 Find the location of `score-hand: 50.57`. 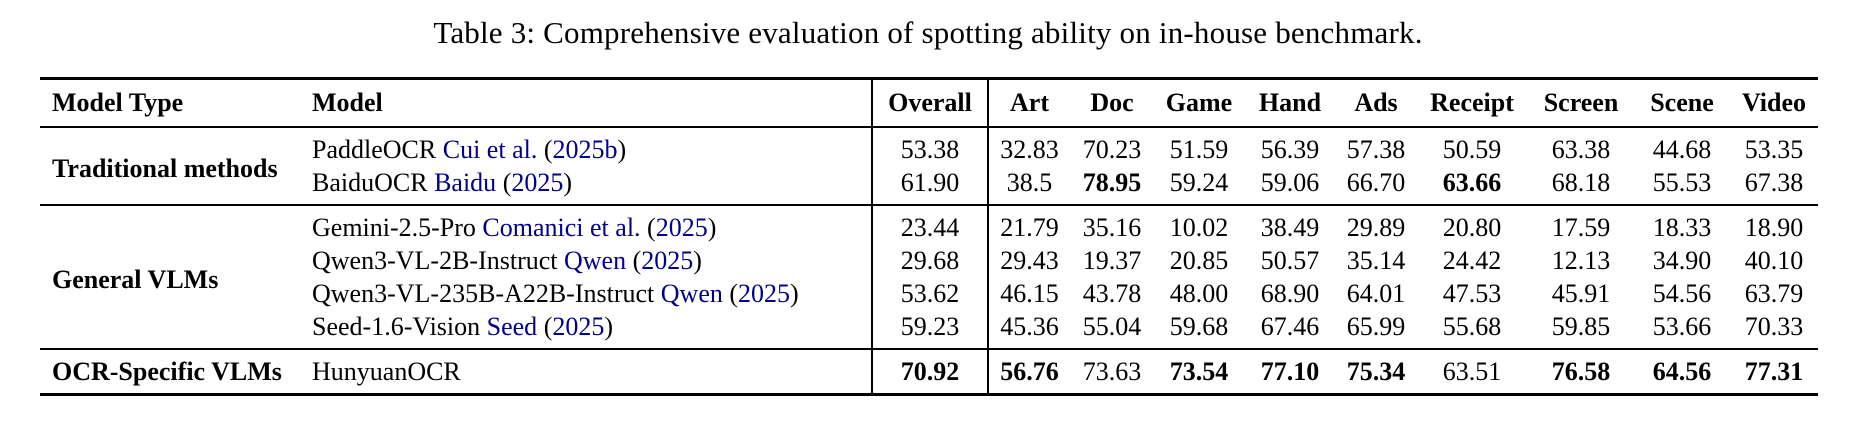

score-hand: 50.57 is located at coordinates (1290, 260).